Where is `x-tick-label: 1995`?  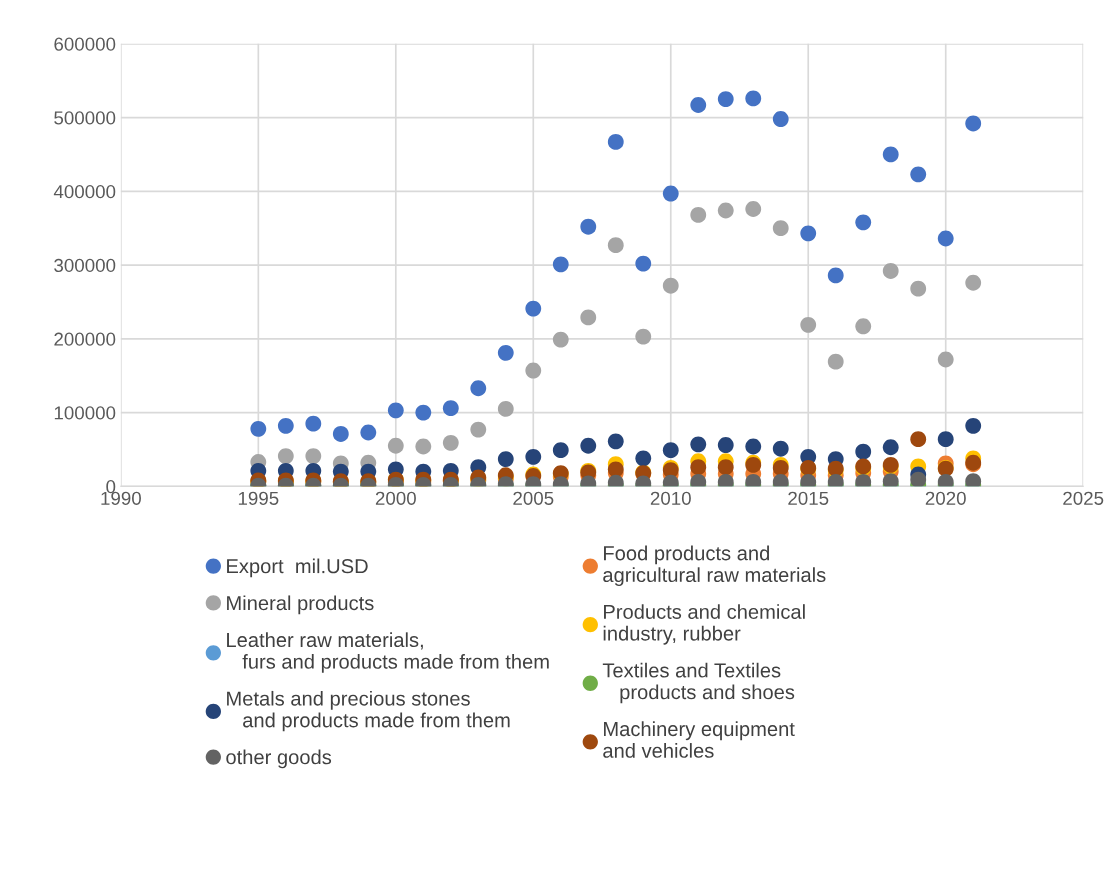 x-tick-label: 1995 is located at coordinates (258, 498).